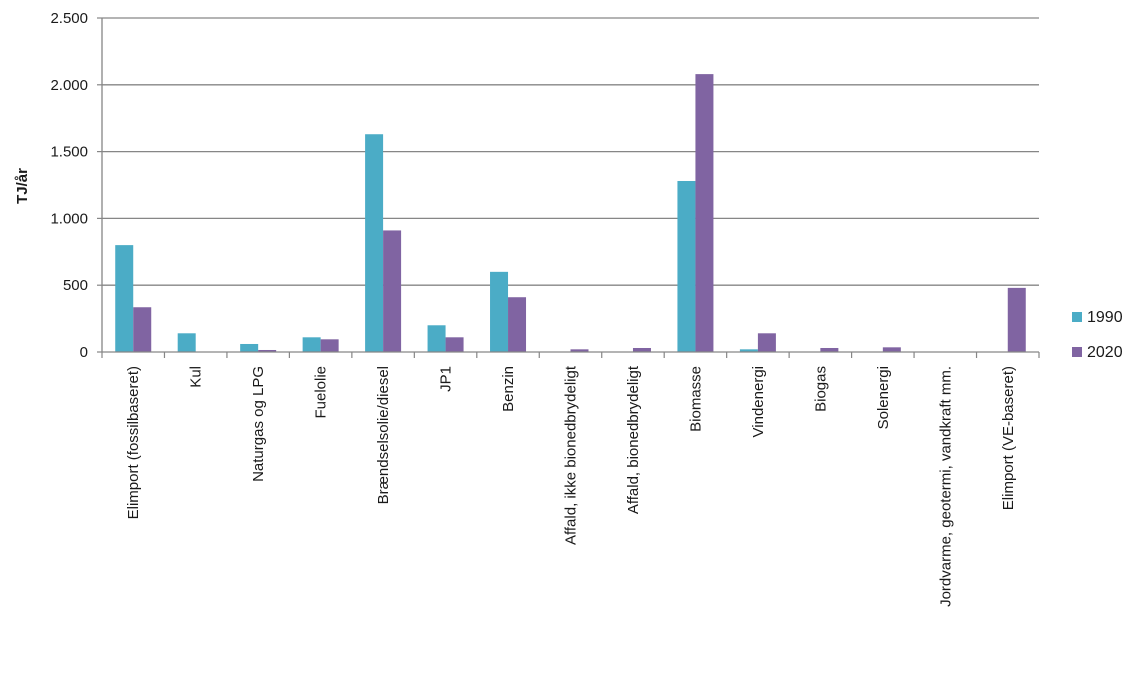  Describe the element at coordinates (69, 152) in the screenshot. I see `y-tick-label: 1.500` at that location.